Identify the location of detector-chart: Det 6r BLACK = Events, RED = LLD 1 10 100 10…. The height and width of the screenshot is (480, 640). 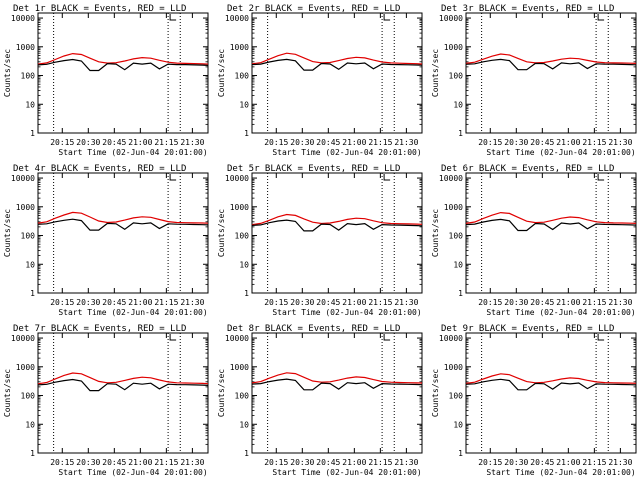
(534, 240).